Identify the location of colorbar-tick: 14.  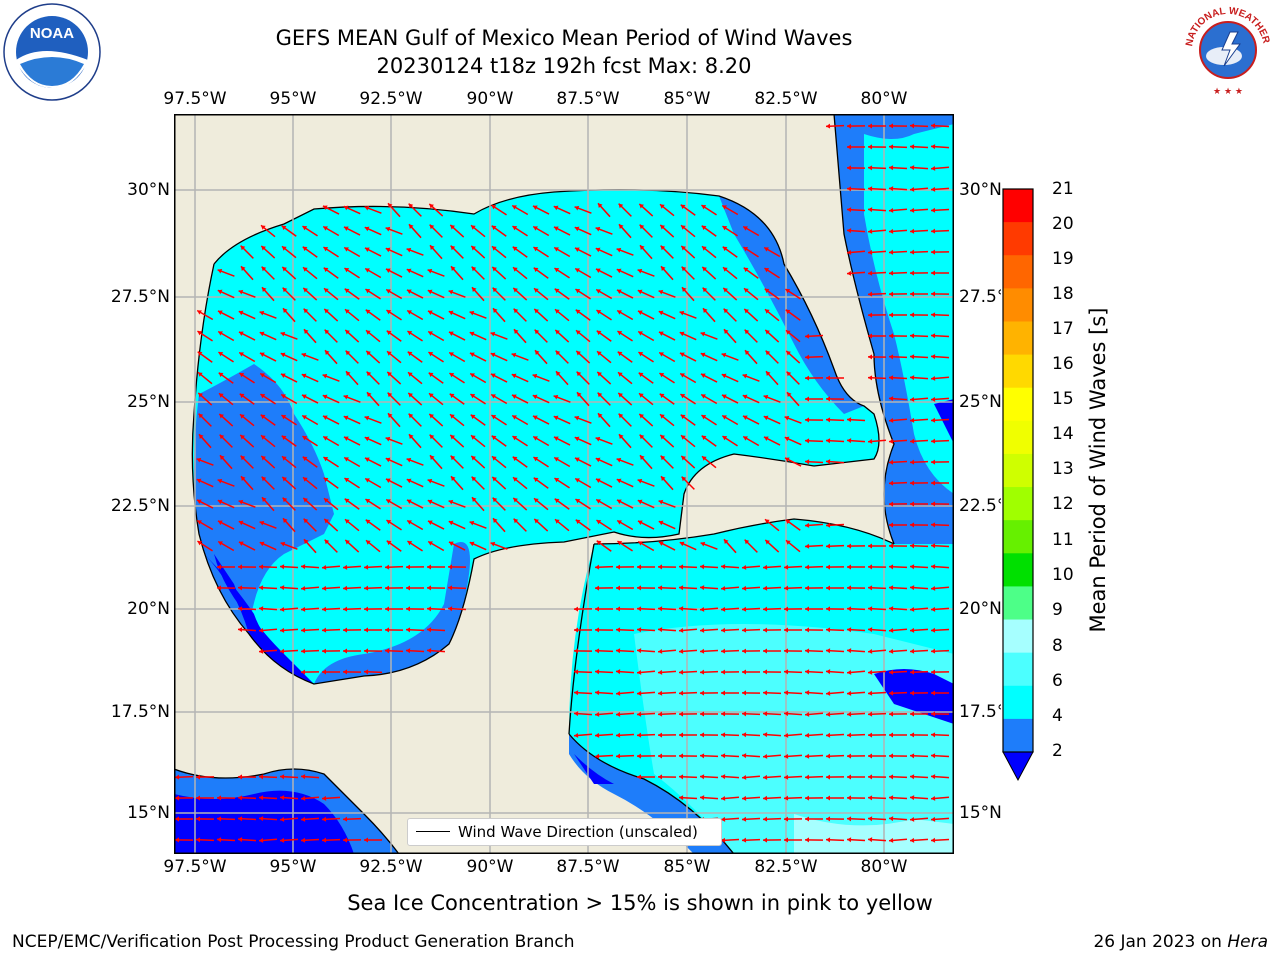
(1063, 434).